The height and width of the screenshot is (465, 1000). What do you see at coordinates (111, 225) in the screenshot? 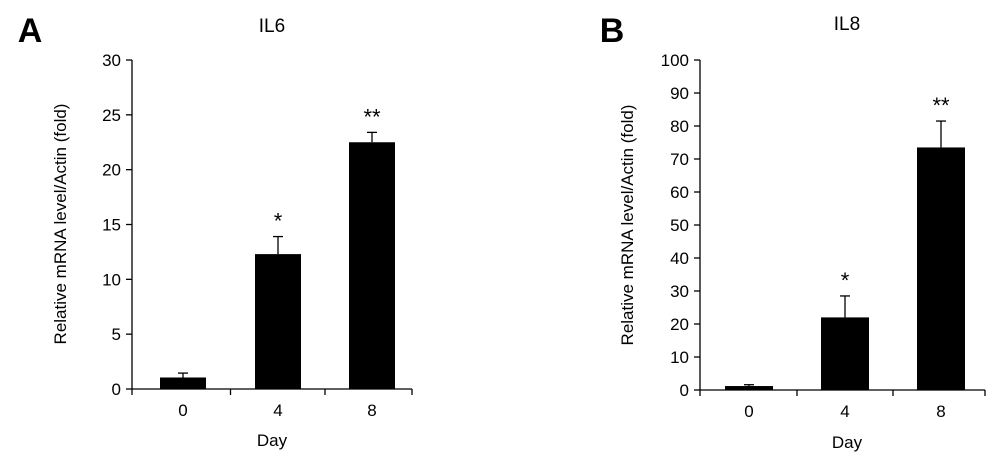
I see `y-tick-label: 15` at bounding box center [111, 225].